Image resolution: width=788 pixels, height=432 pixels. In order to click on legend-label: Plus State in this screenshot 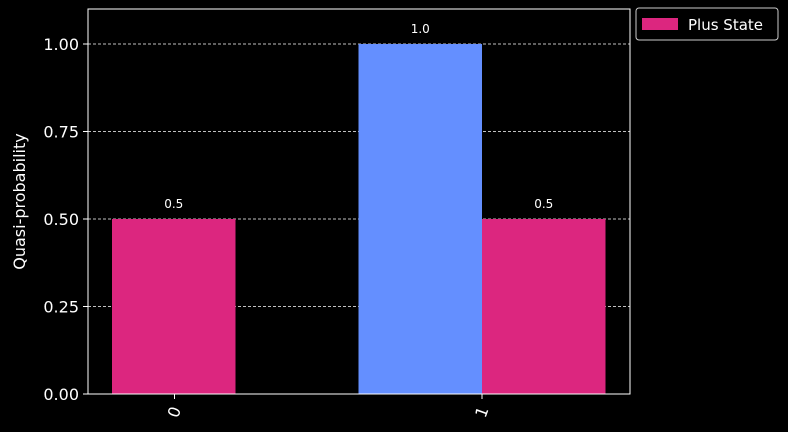, I will do `click(725, 25)`.